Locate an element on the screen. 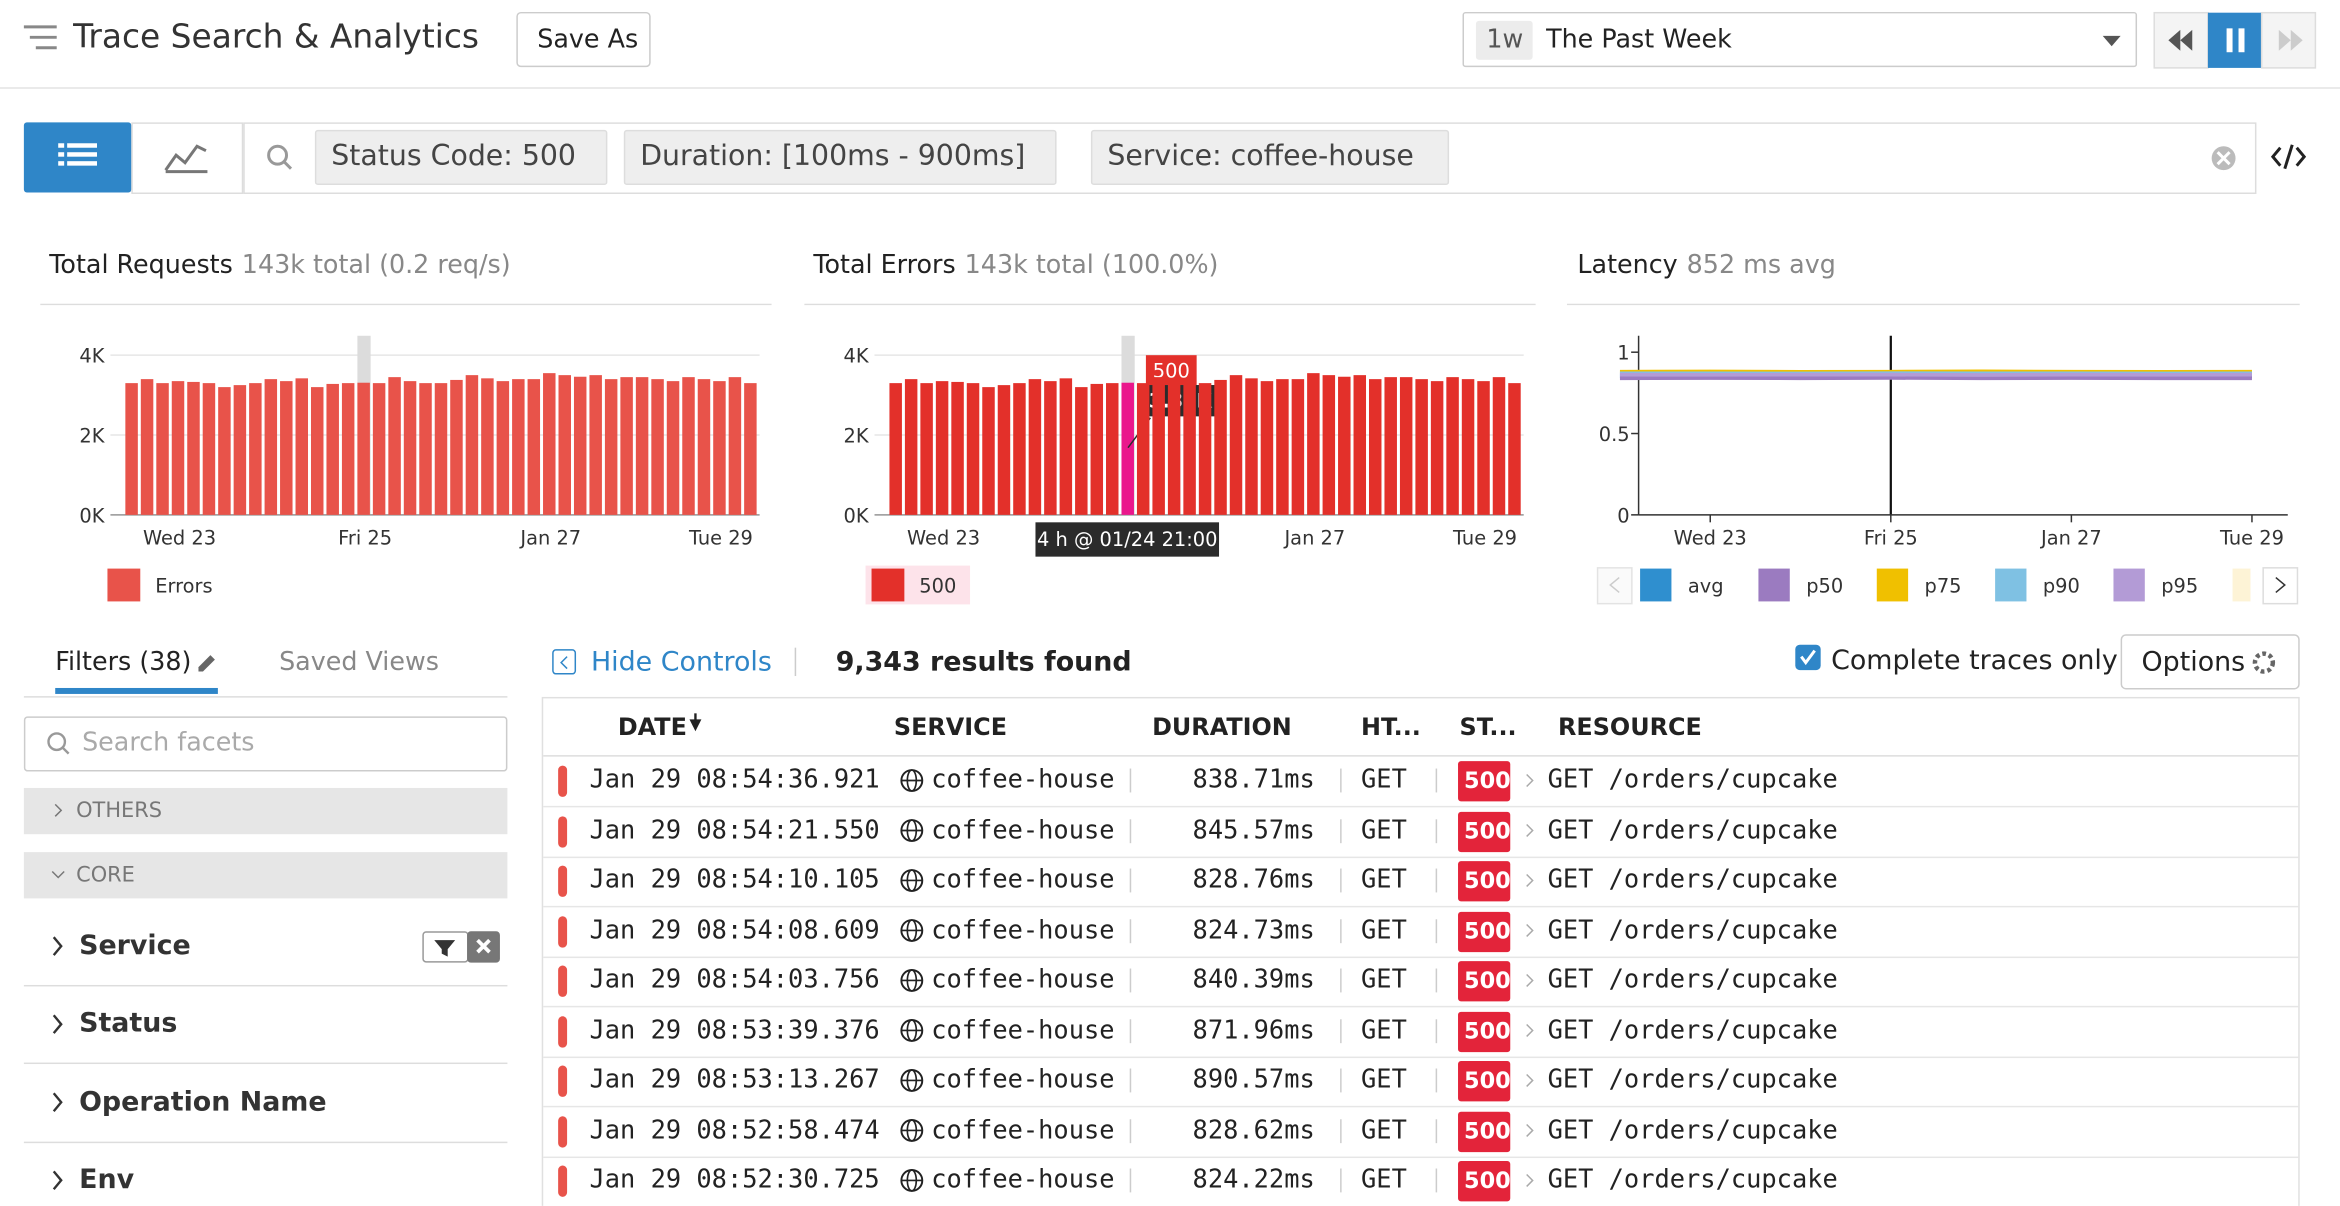 This screenshot has width=2340, height=1206. x-tick-label: Jan 27 is located at coordinates (550, 538).